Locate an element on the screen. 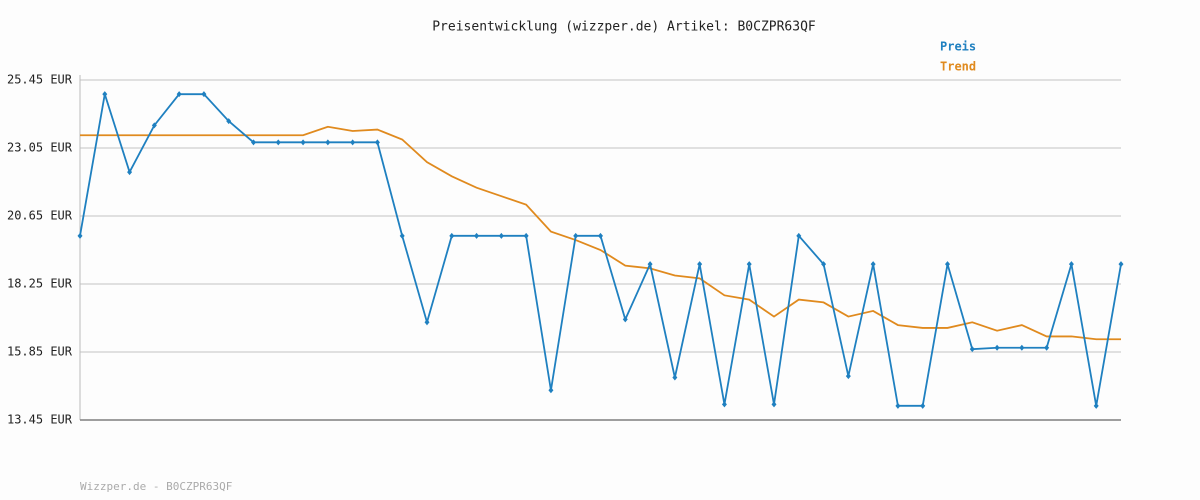 The width and height of the screenshot is (1200, 500). y-tick-label: 20.65 EUR is located at coordinates (40, 216).